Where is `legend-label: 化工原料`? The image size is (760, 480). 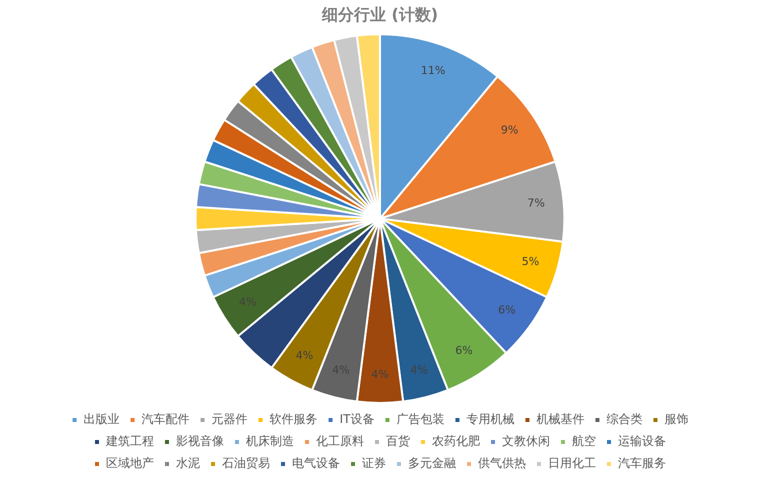
legend-label: 化工原料 is located at coordinates (340, 441).